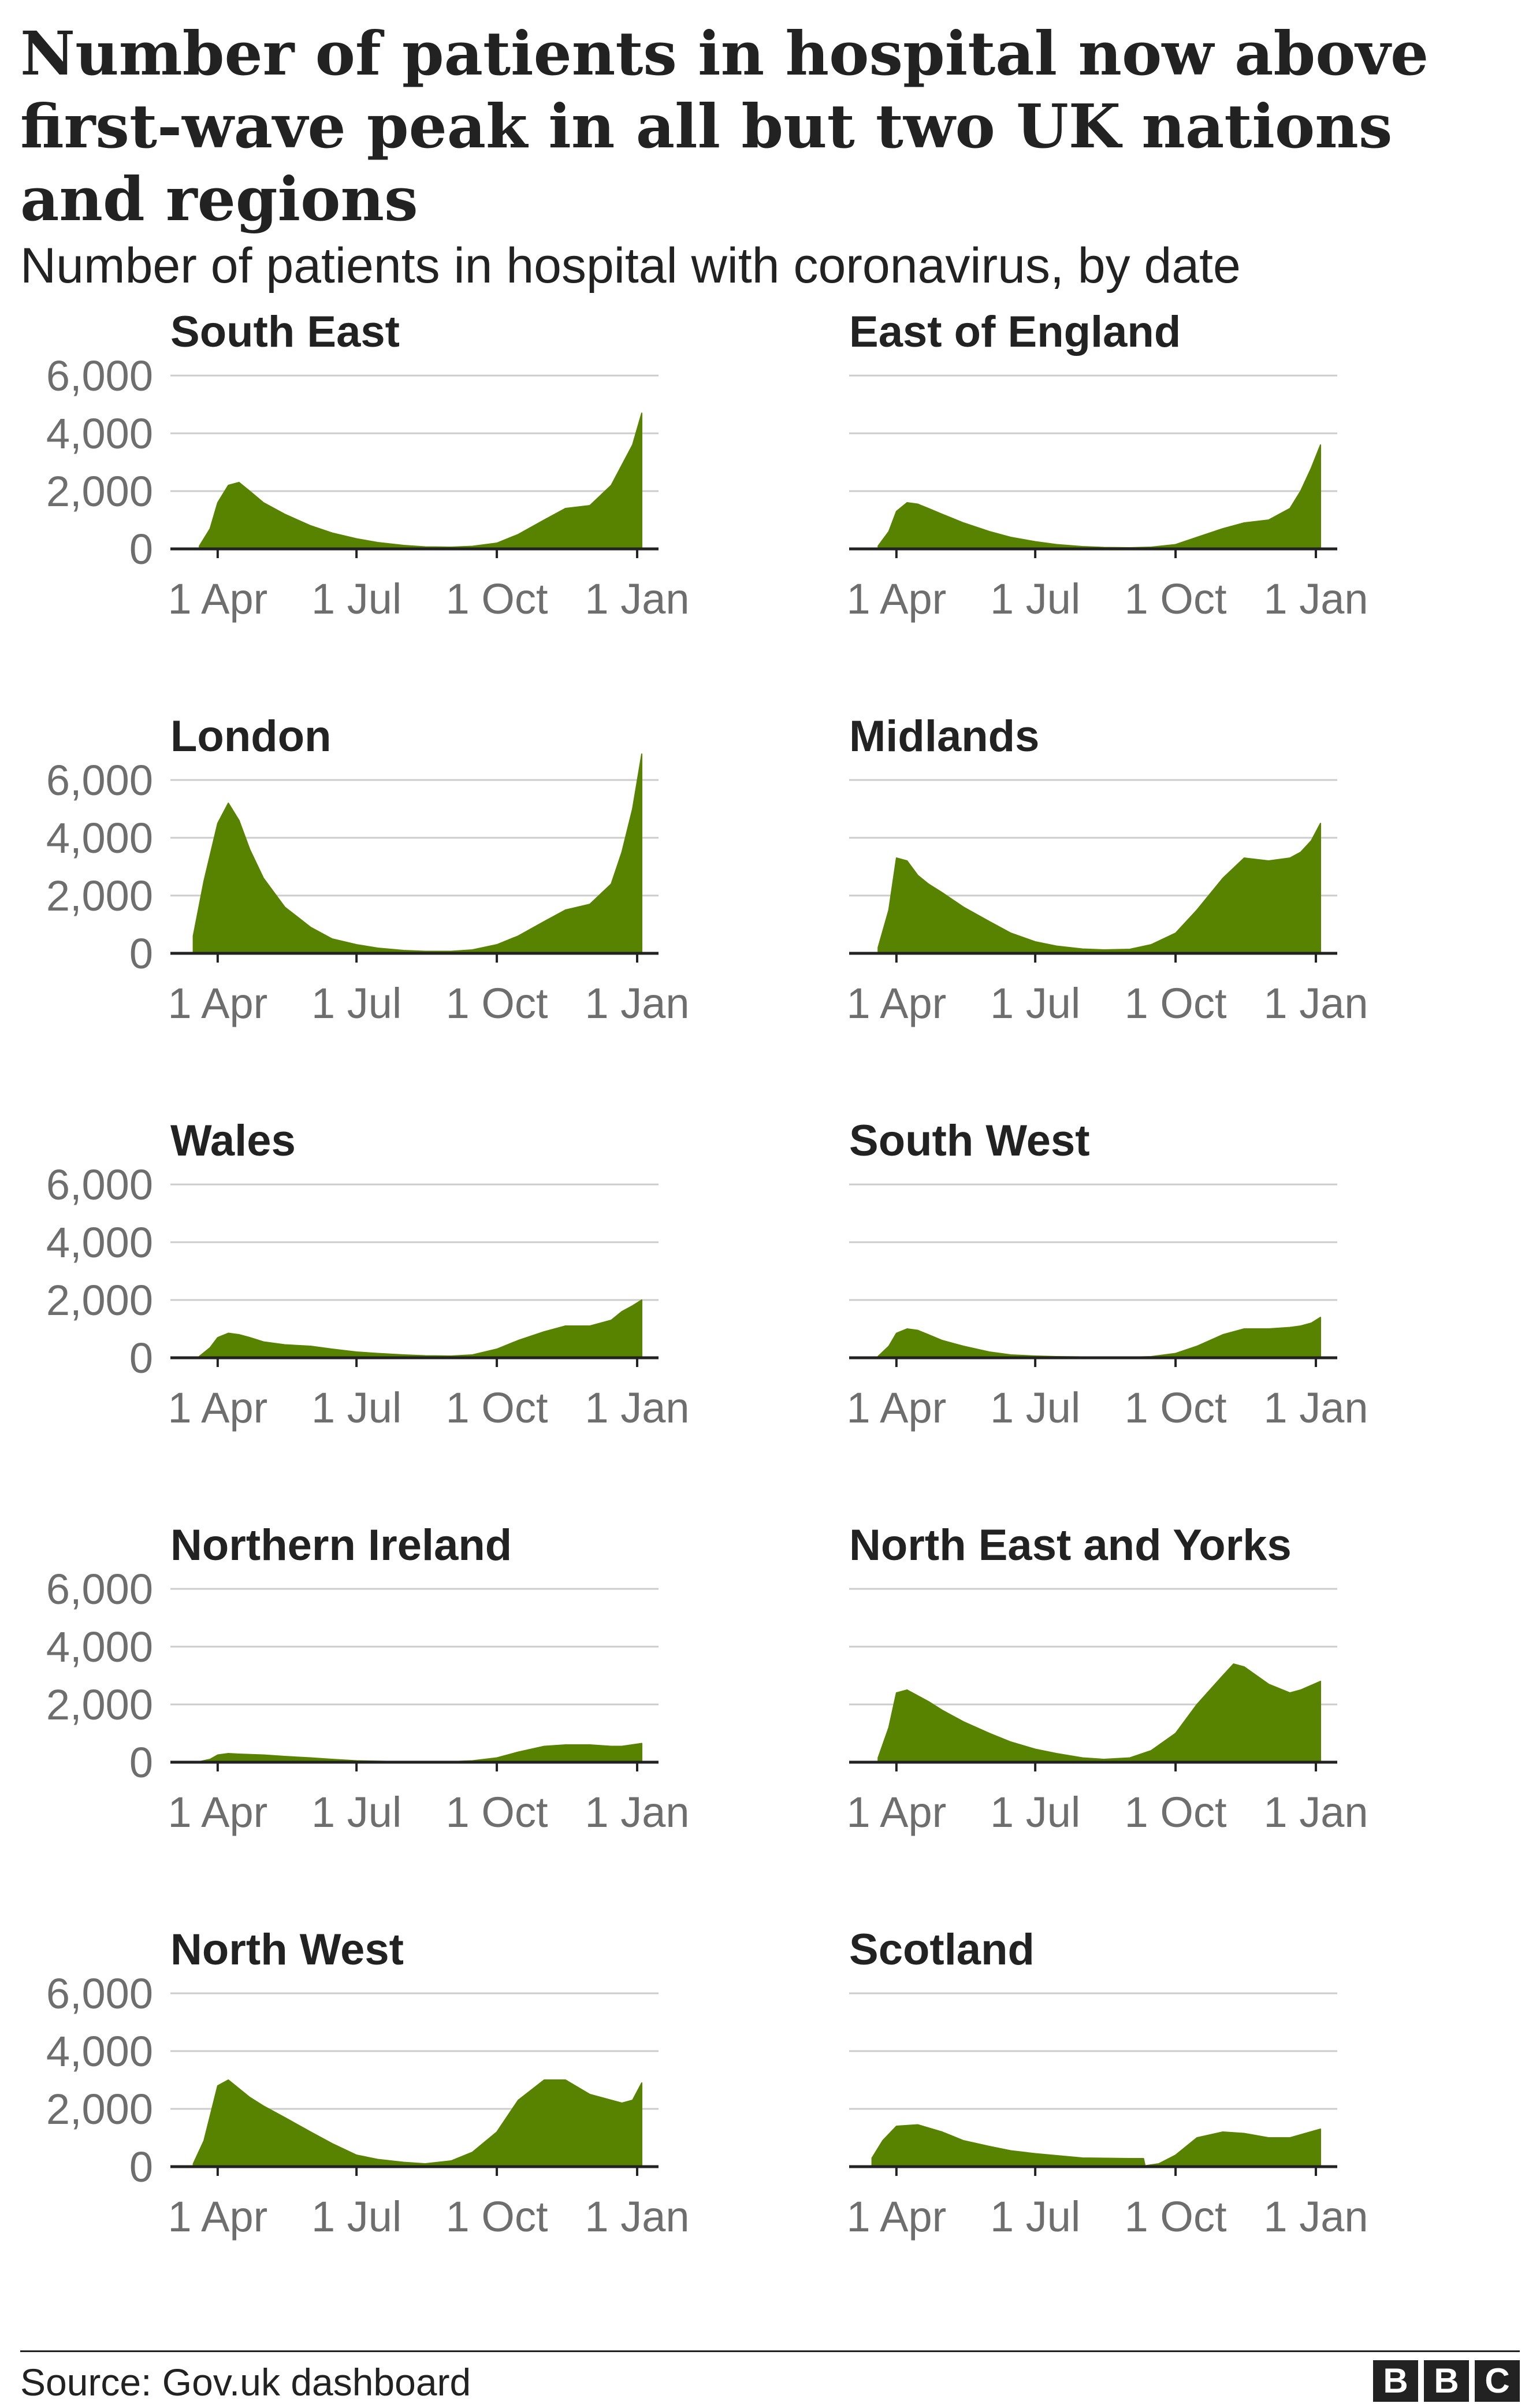  Describe the element at coordinates (420, 1753) in the screenshot. I see `area-series-northern-ireland` at that location.